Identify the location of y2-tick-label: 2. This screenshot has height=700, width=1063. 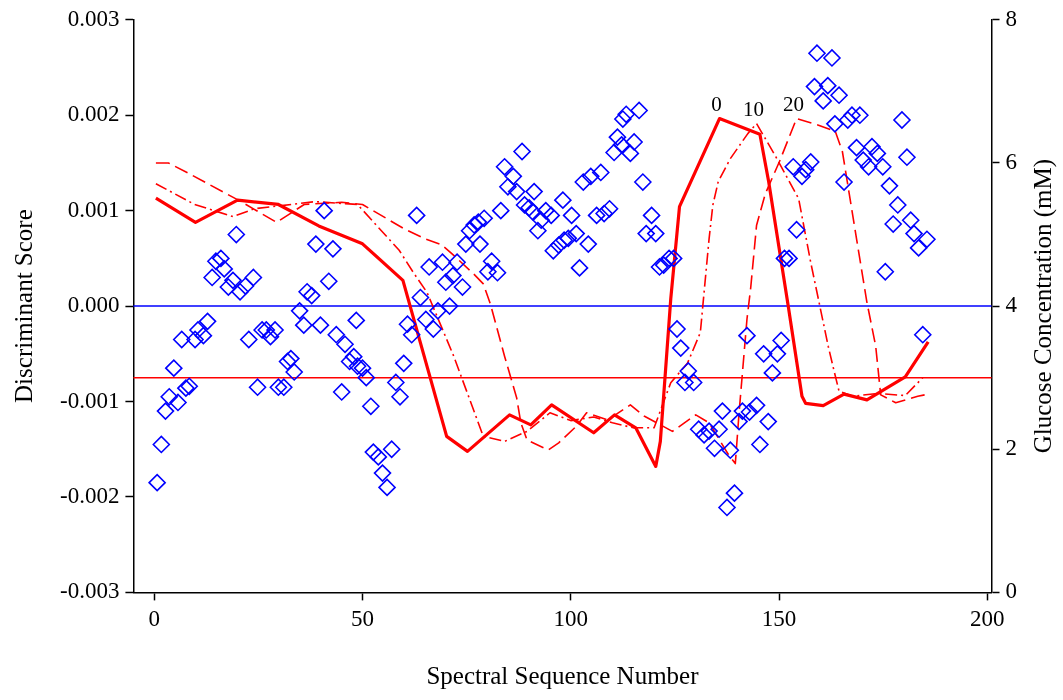
(1011, 448).